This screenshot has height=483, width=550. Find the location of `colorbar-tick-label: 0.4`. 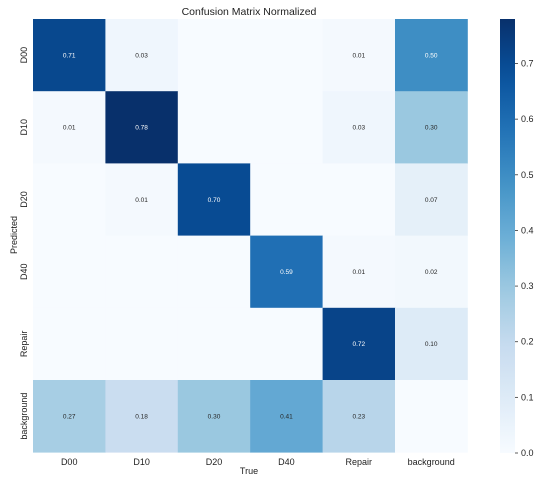

colorbar-tick-label: 0.4 is located at coordinates (527, 230).